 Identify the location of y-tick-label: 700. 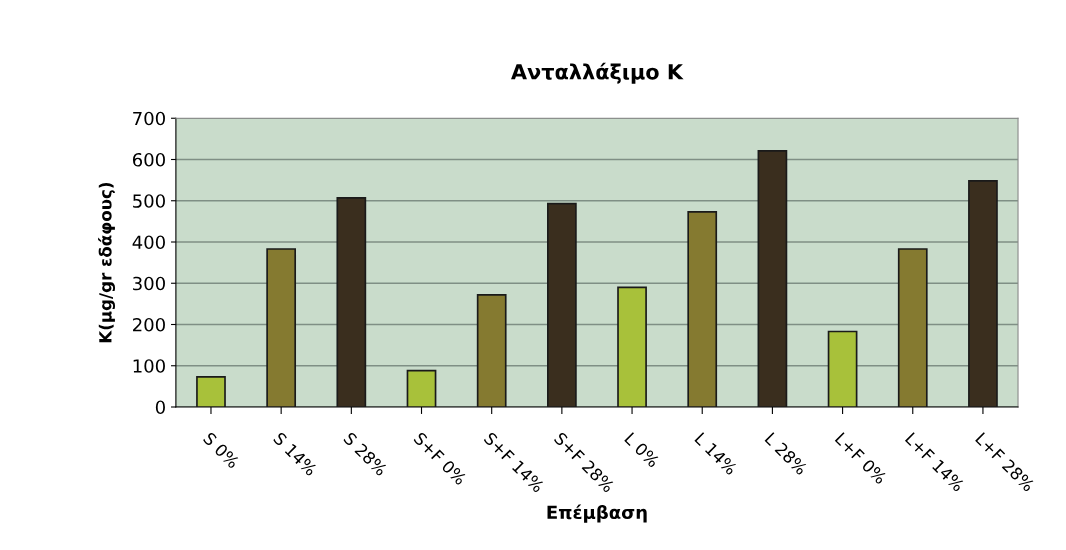
(149, 118).